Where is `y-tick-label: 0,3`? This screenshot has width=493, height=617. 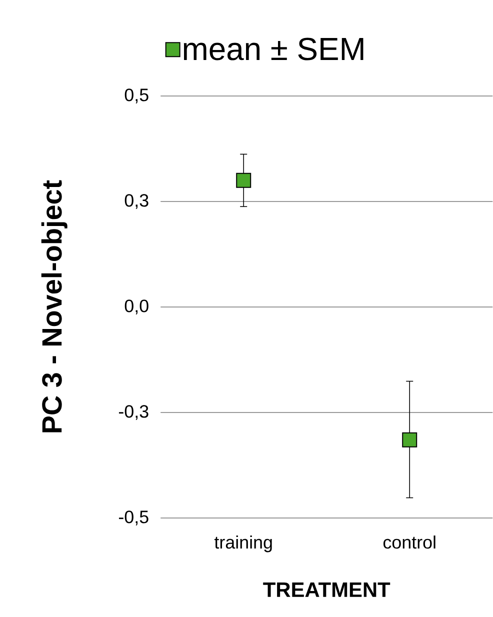
y-tick-label: 0,3 is located at coordinates (136, 201).